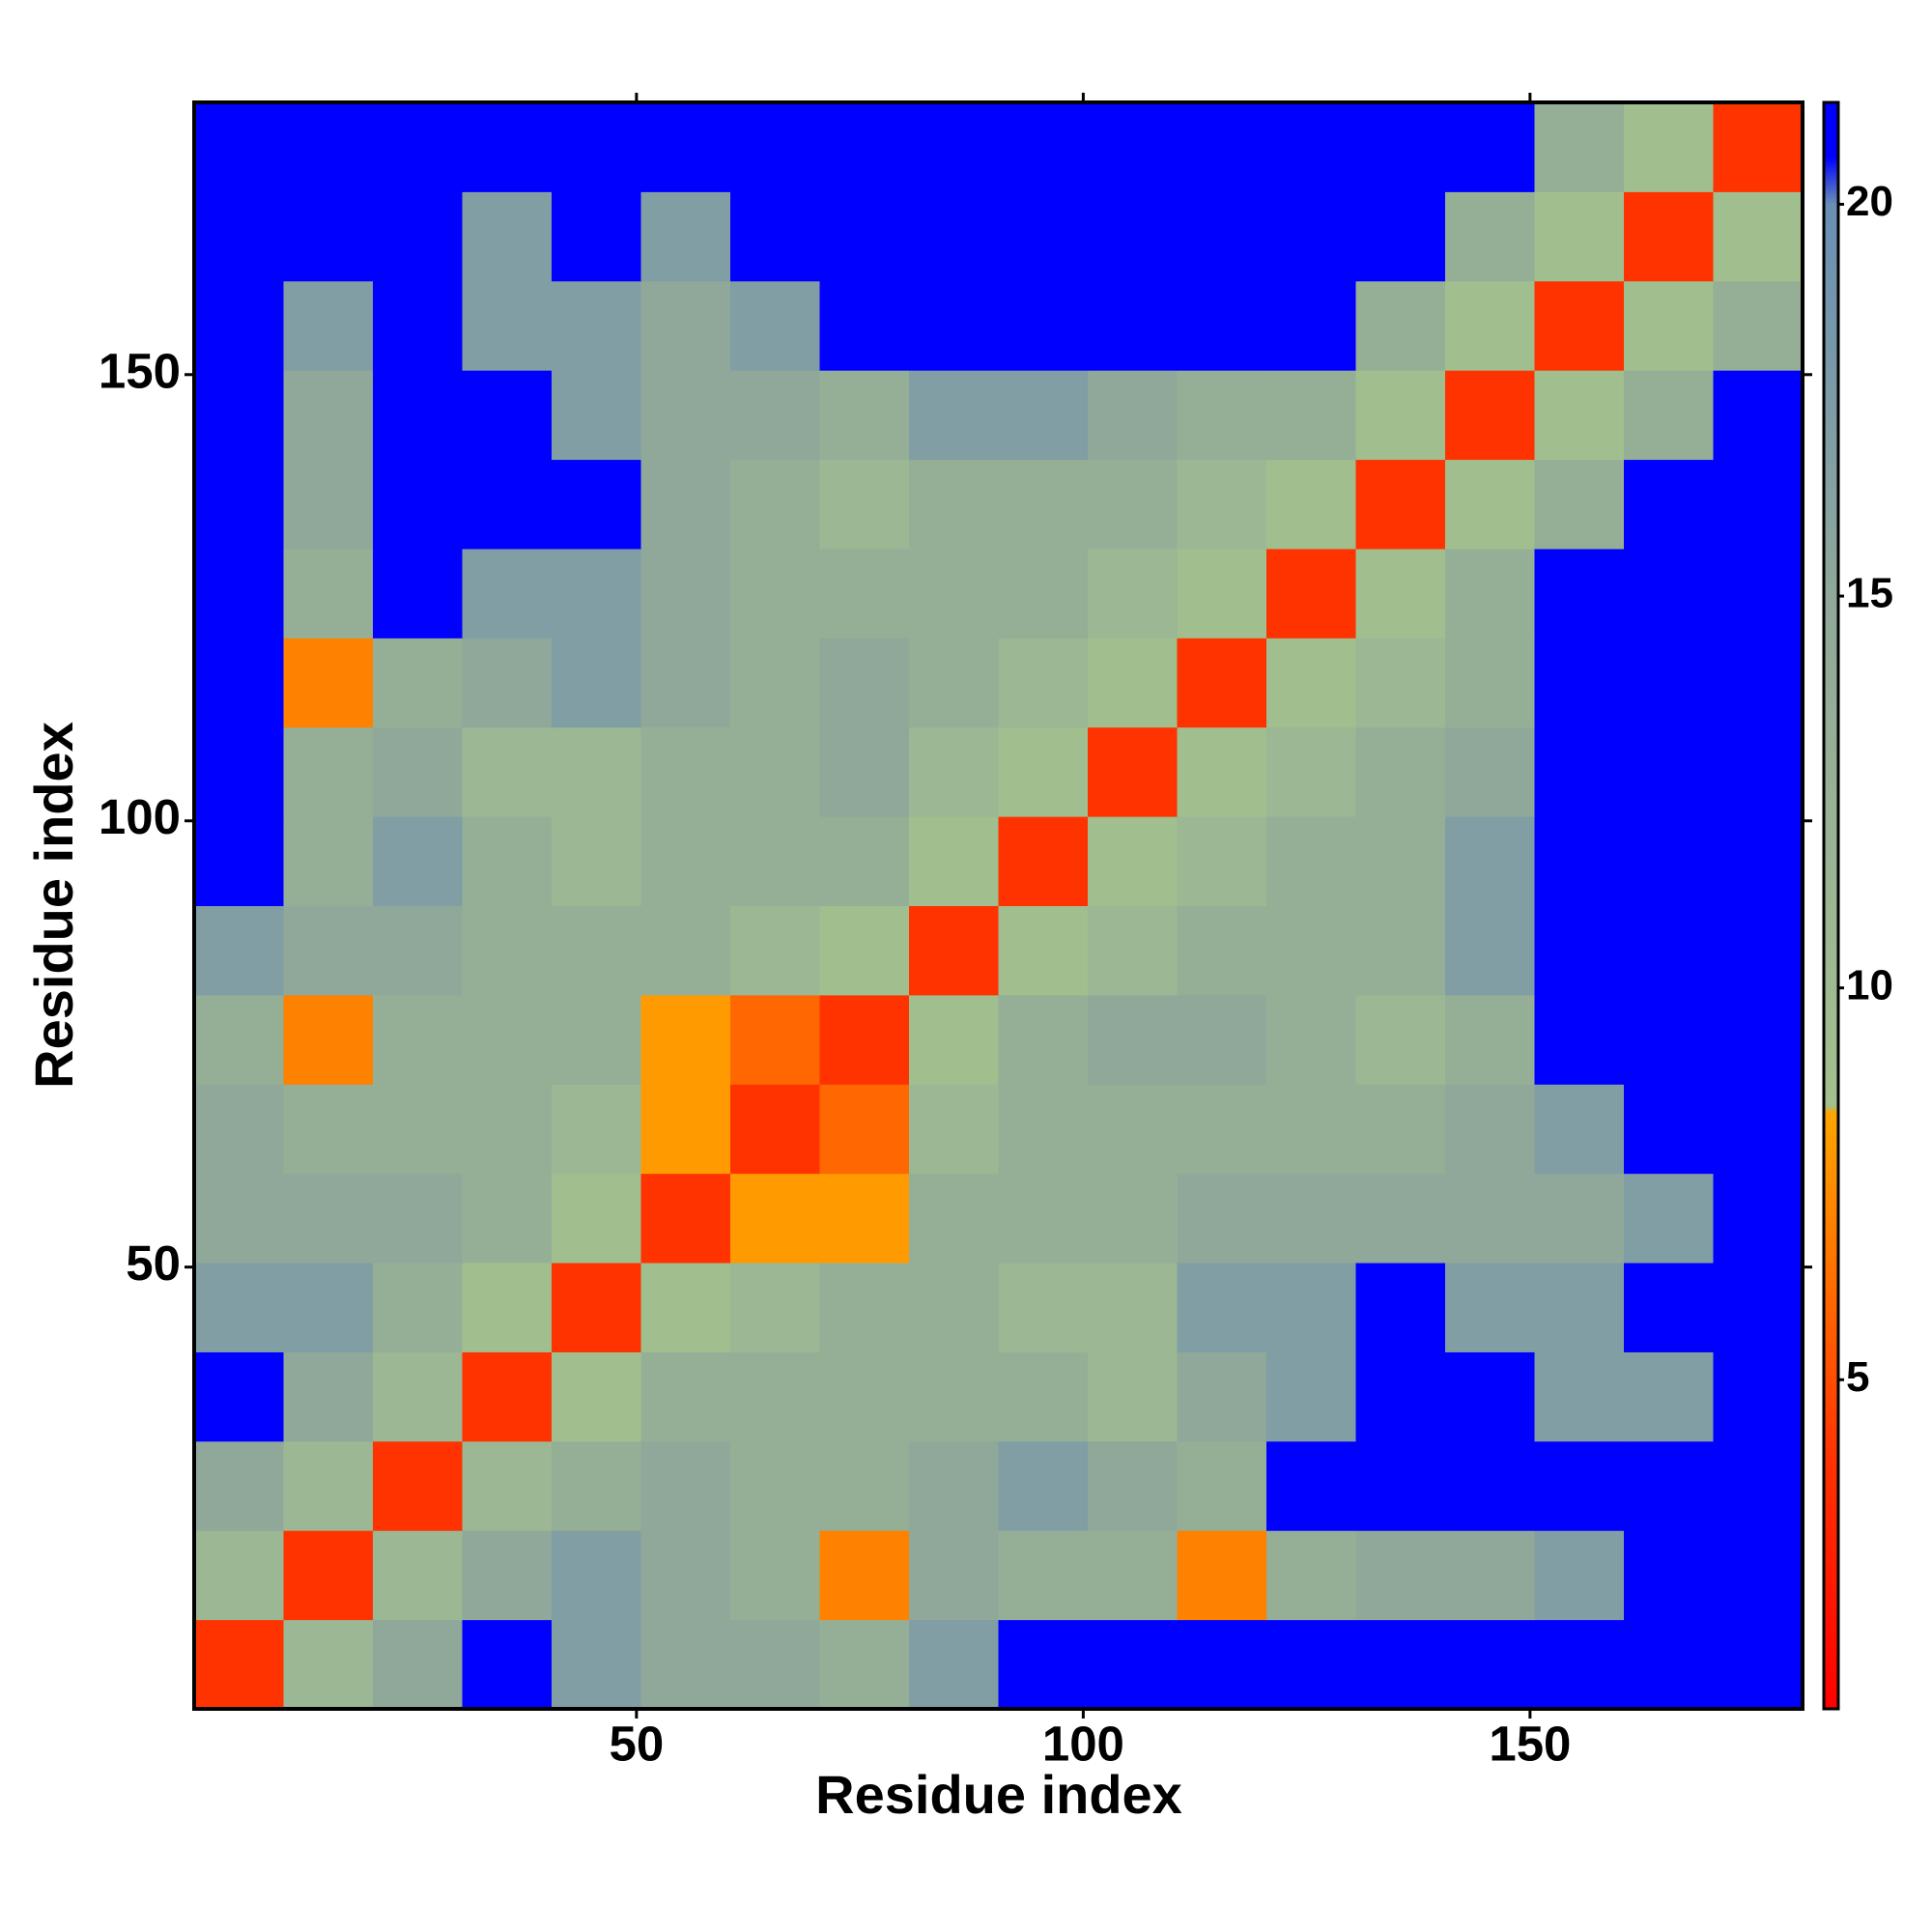 This screenshot has height=1932, width=1932. I want to click on colorbar-tick-label: 15, so click(1869, 593).